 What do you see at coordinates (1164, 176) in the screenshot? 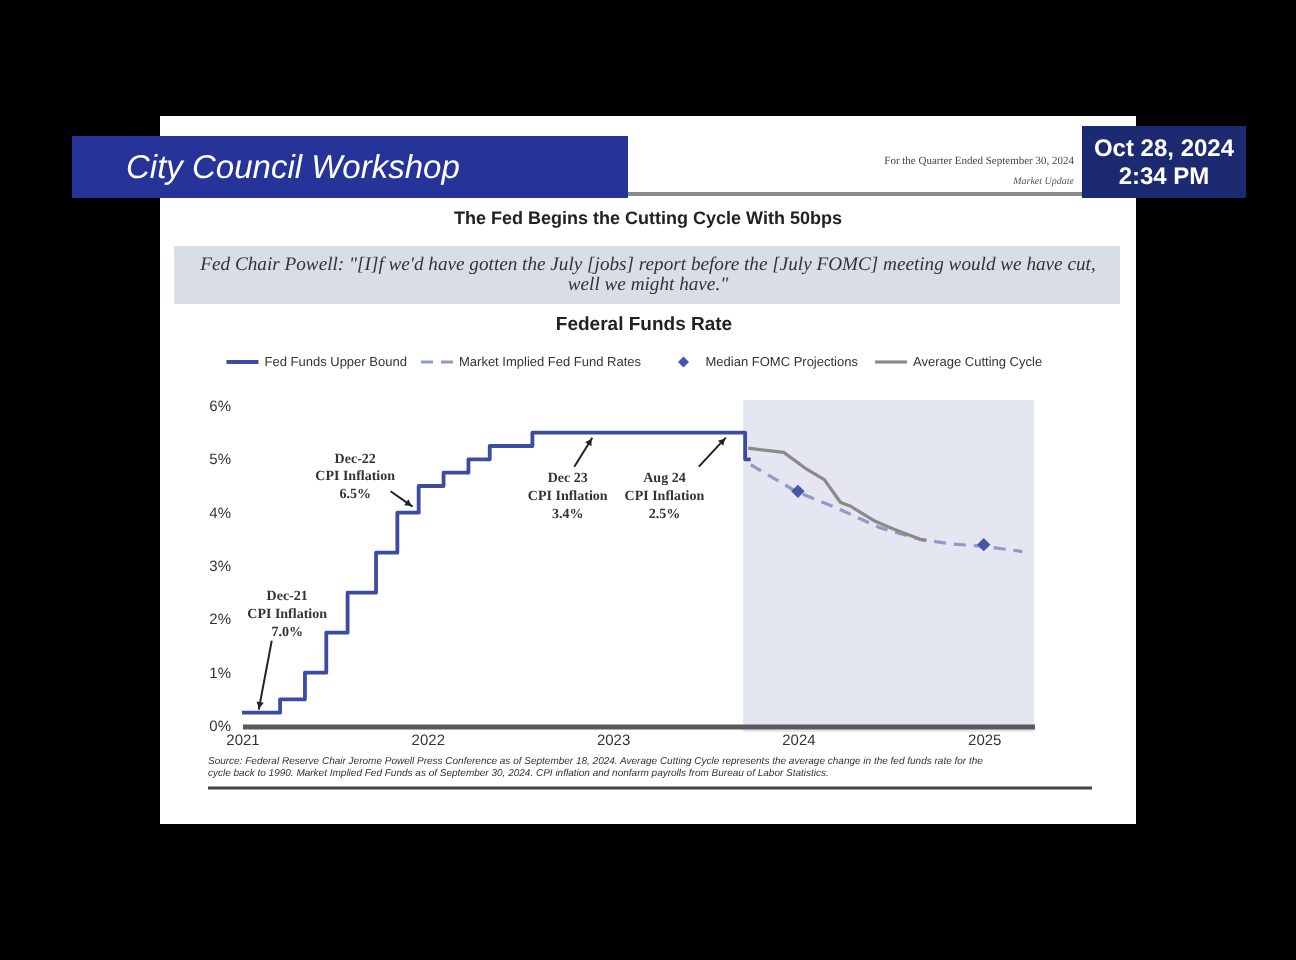
I see `text: 2:34 PM` at bounding box center [1164, 176].